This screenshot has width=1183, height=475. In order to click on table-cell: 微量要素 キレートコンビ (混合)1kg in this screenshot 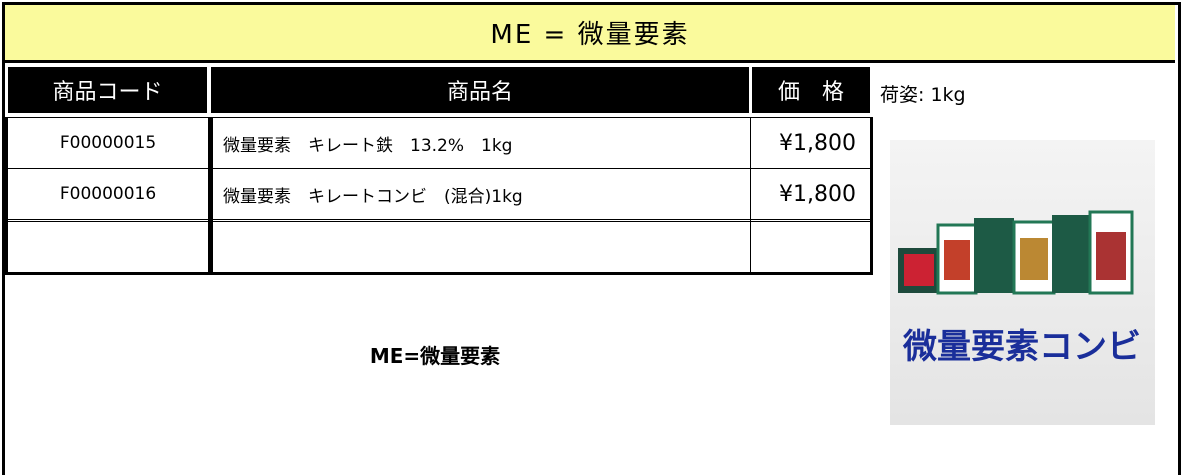, I will do `click(481, 194)`.